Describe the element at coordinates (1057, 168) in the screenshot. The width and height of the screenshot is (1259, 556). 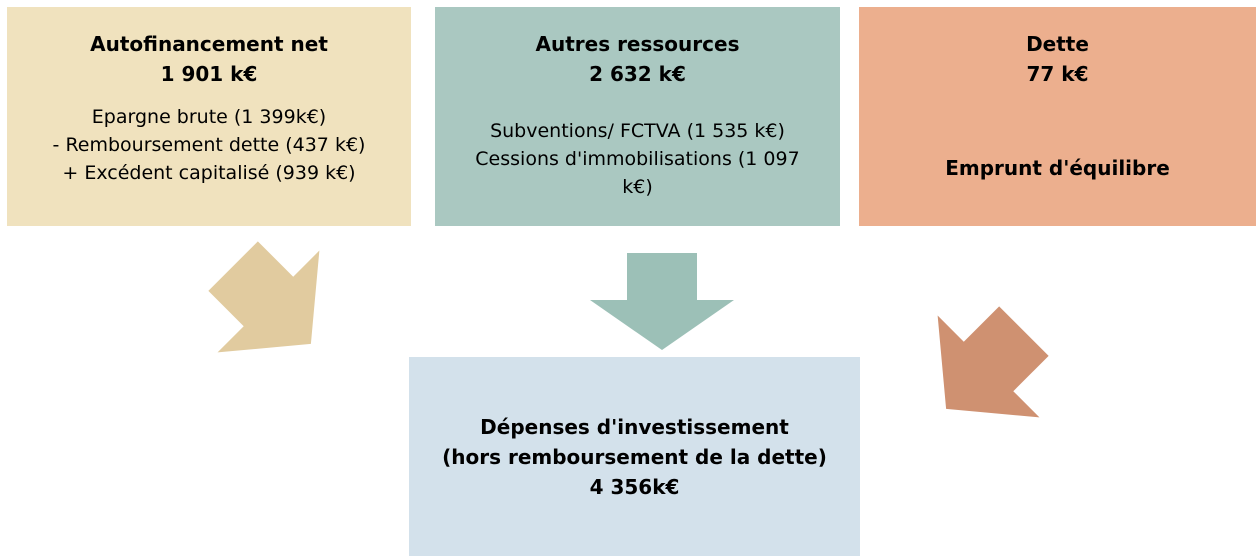
I see `note: Emprunt d'équilibre` at that location.